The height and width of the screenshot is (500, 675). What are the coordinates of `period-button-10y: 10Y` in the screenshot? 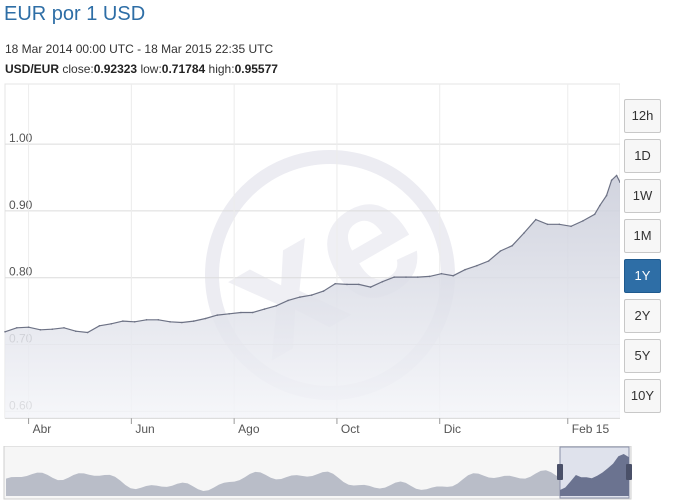 It's located at (642, 396).